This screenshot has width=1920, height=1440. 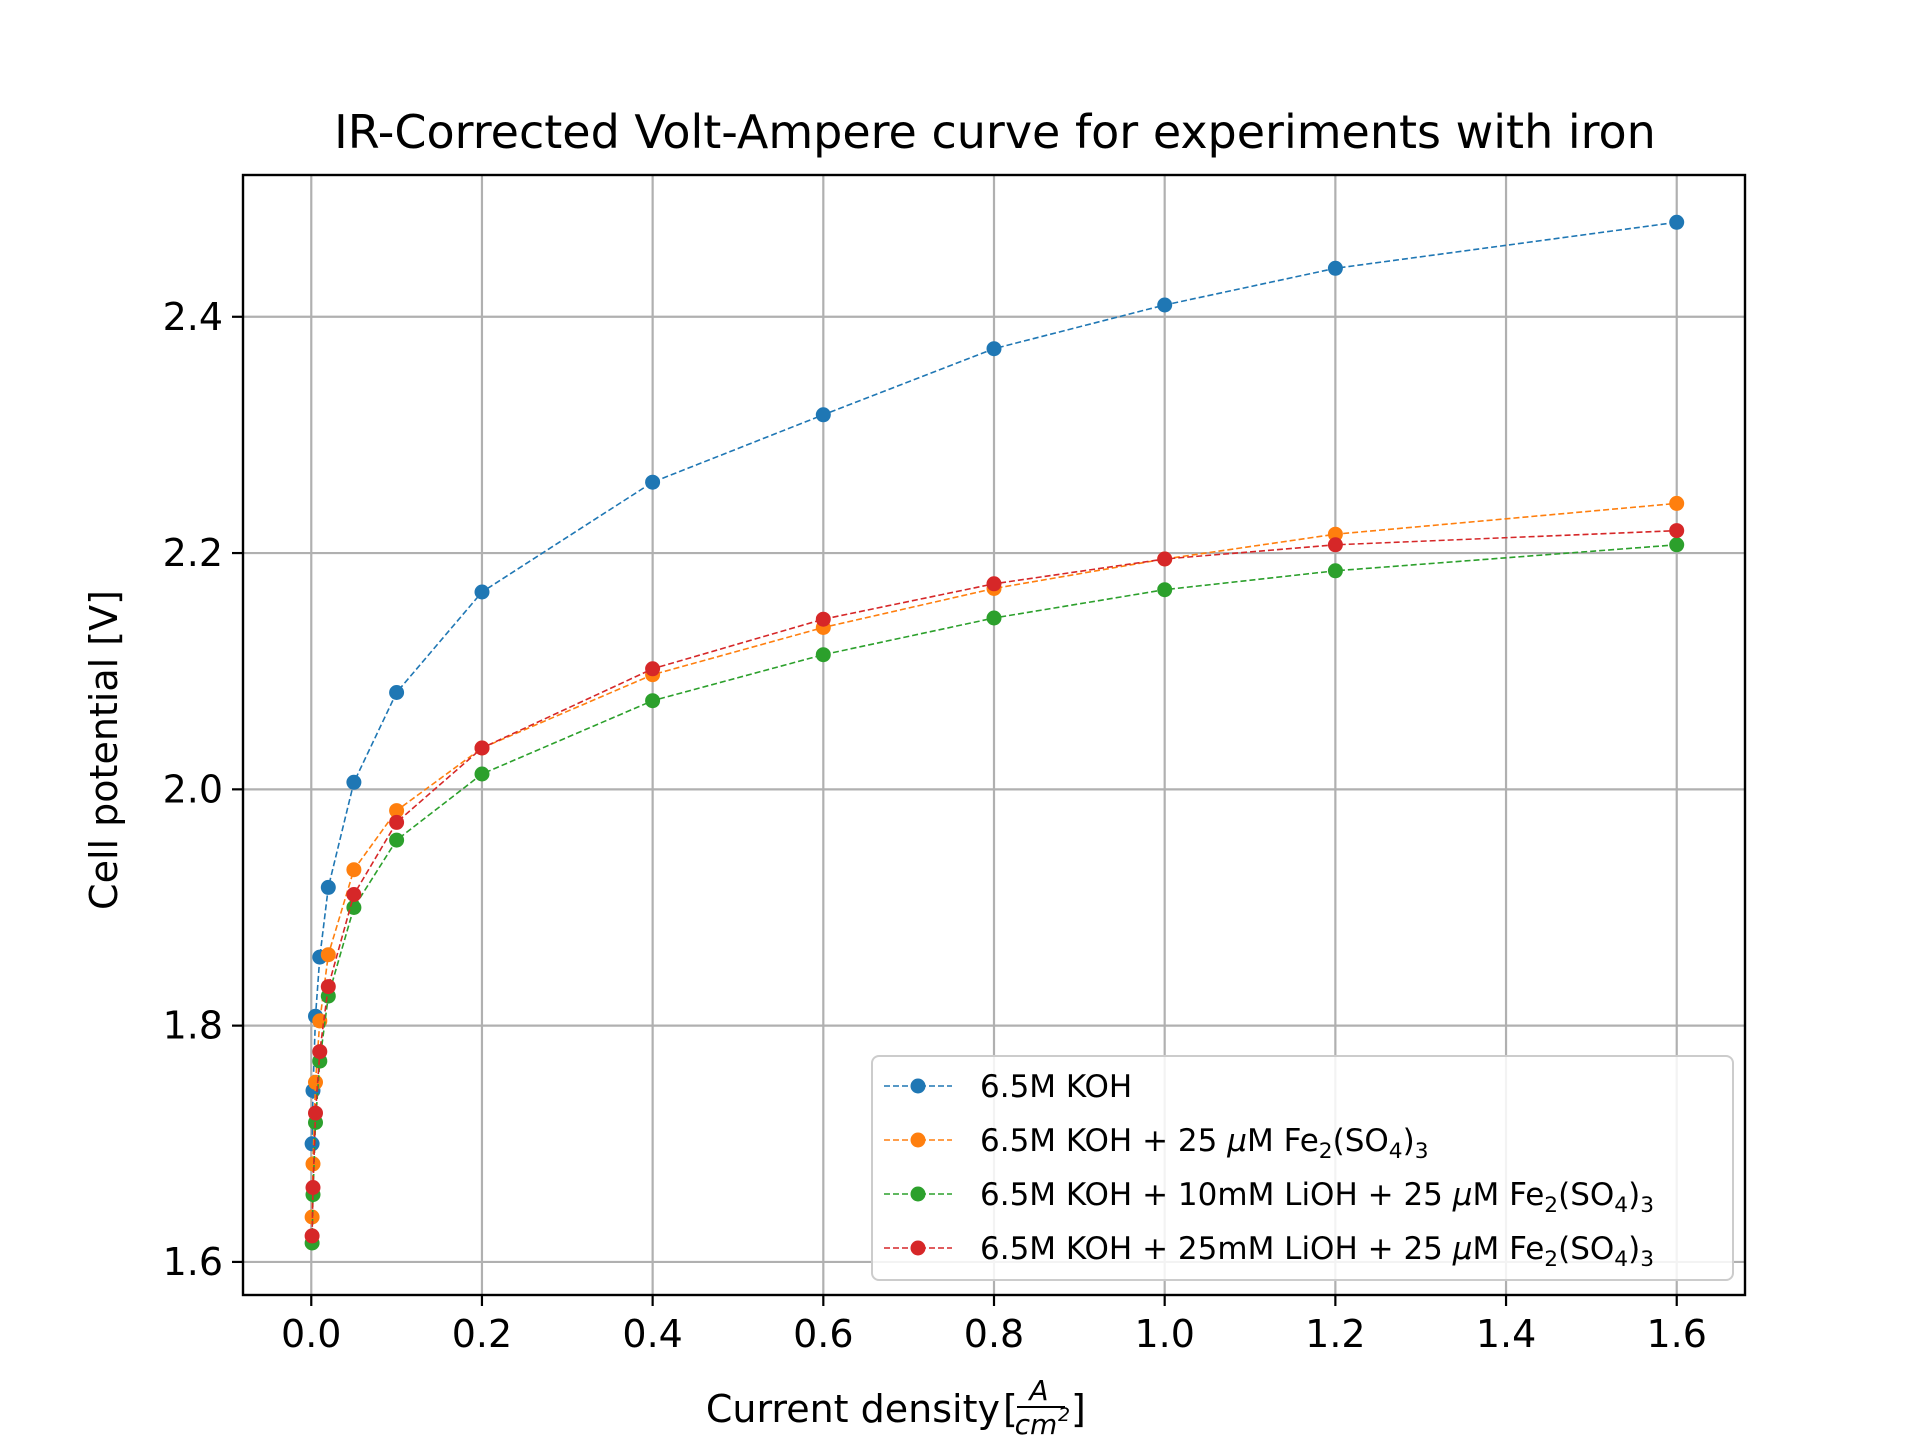 What do you see at coordinates (652, 1334) in the screenshot?
I see `x-tick-label: 0.4` at bounding box center [652, 1334].